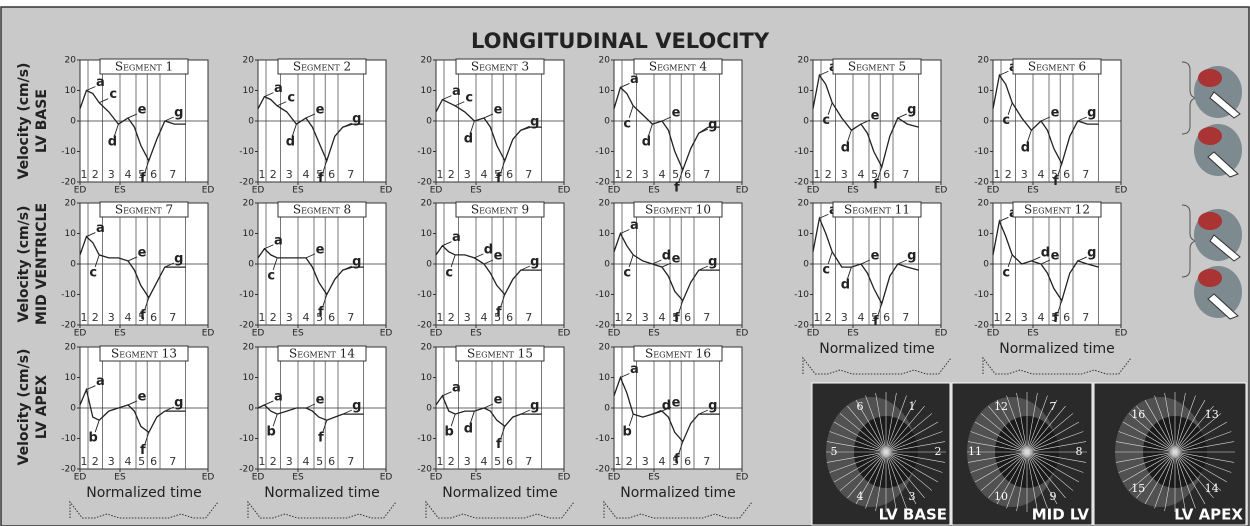 This screenshot has height=526, width=1250. What do you see at coordinates (1053, 496) in the screenshot?
I see `segment-number: 9` at bounding box center [1053, 496].